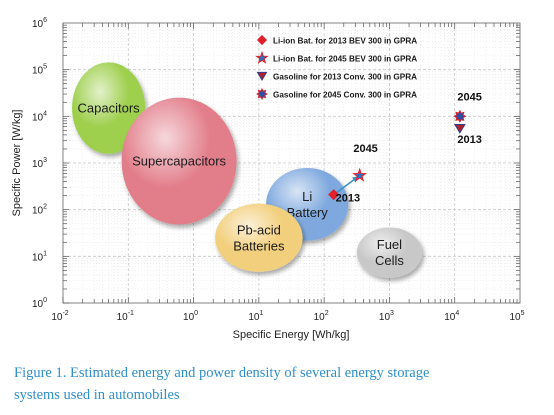 This screenshot has width=554, height=415. Describe the element at coordinates (262, 40) in the screenshot. I see `legend-marker-diamond` at that location.